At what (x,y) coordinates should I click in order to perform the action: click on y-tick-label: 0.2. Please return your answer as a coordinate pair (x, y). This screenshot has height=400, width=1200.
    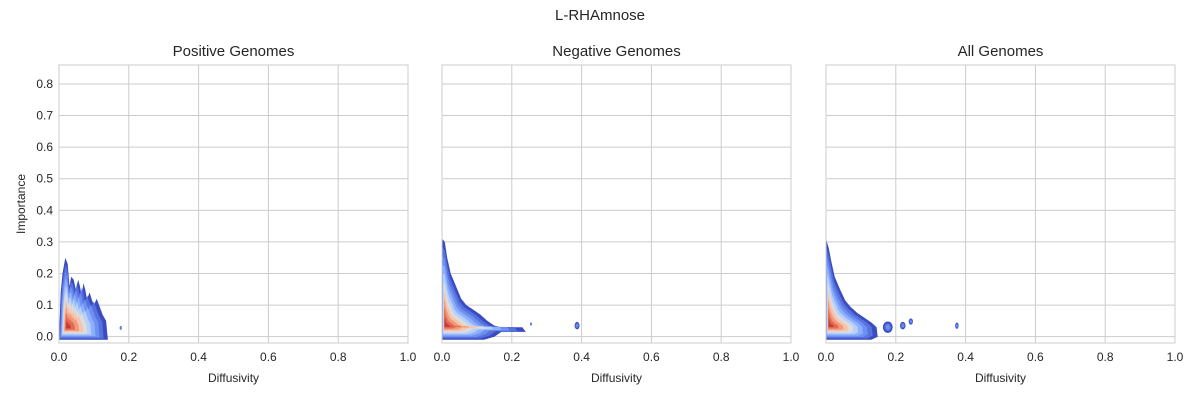
    Looking at the image, I should click on (44, 274).